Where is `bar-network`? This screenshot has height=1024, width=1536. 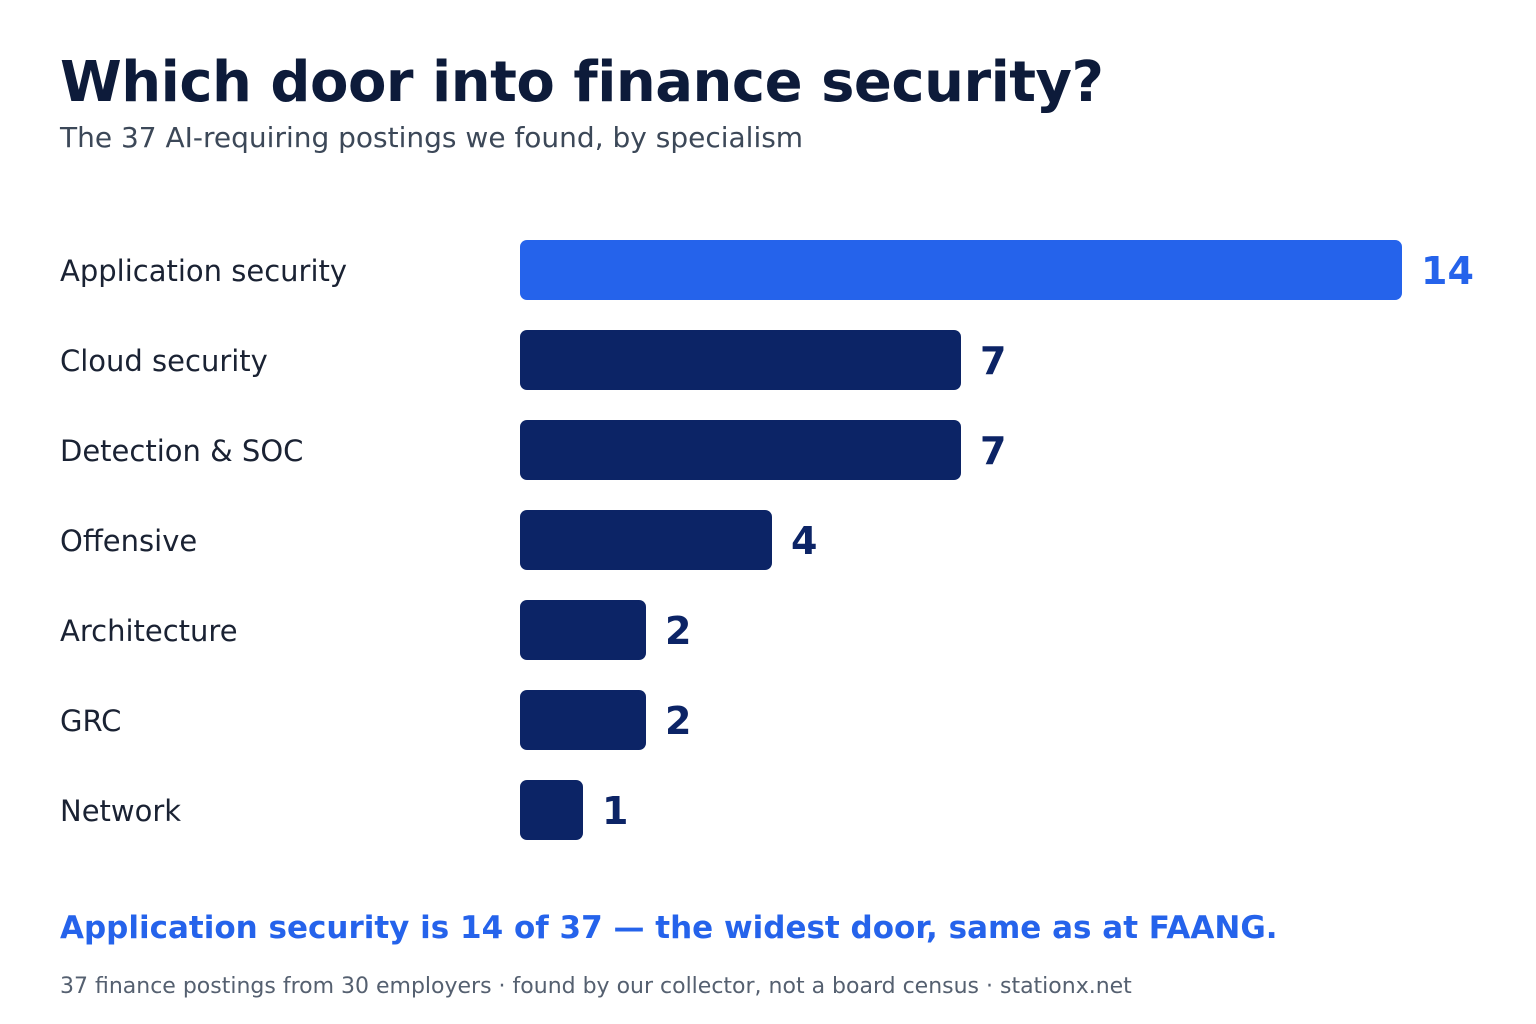
bar-network is located at coordinates (551, 810).